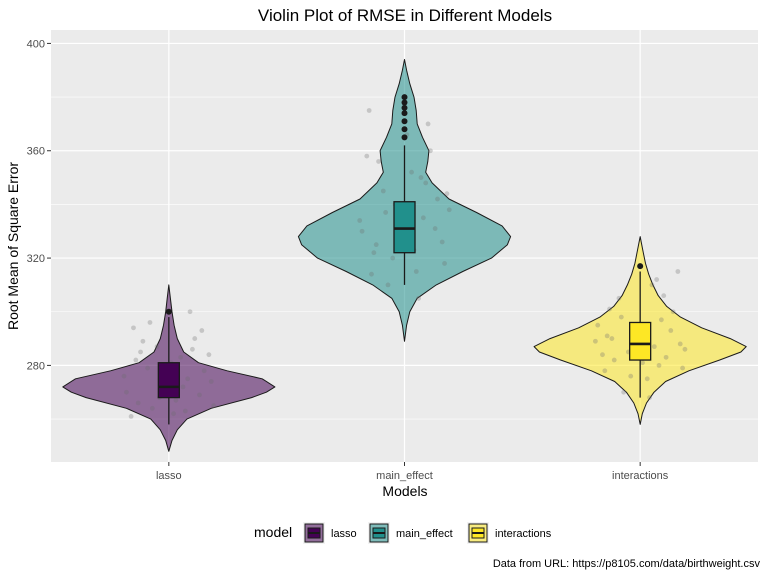 The height and width of the screenshot is (576, 768). What do you see at coordinates (36, 44) in the screenshot?
I see `y-tick-label: 400` at bounding box center [36, 44].